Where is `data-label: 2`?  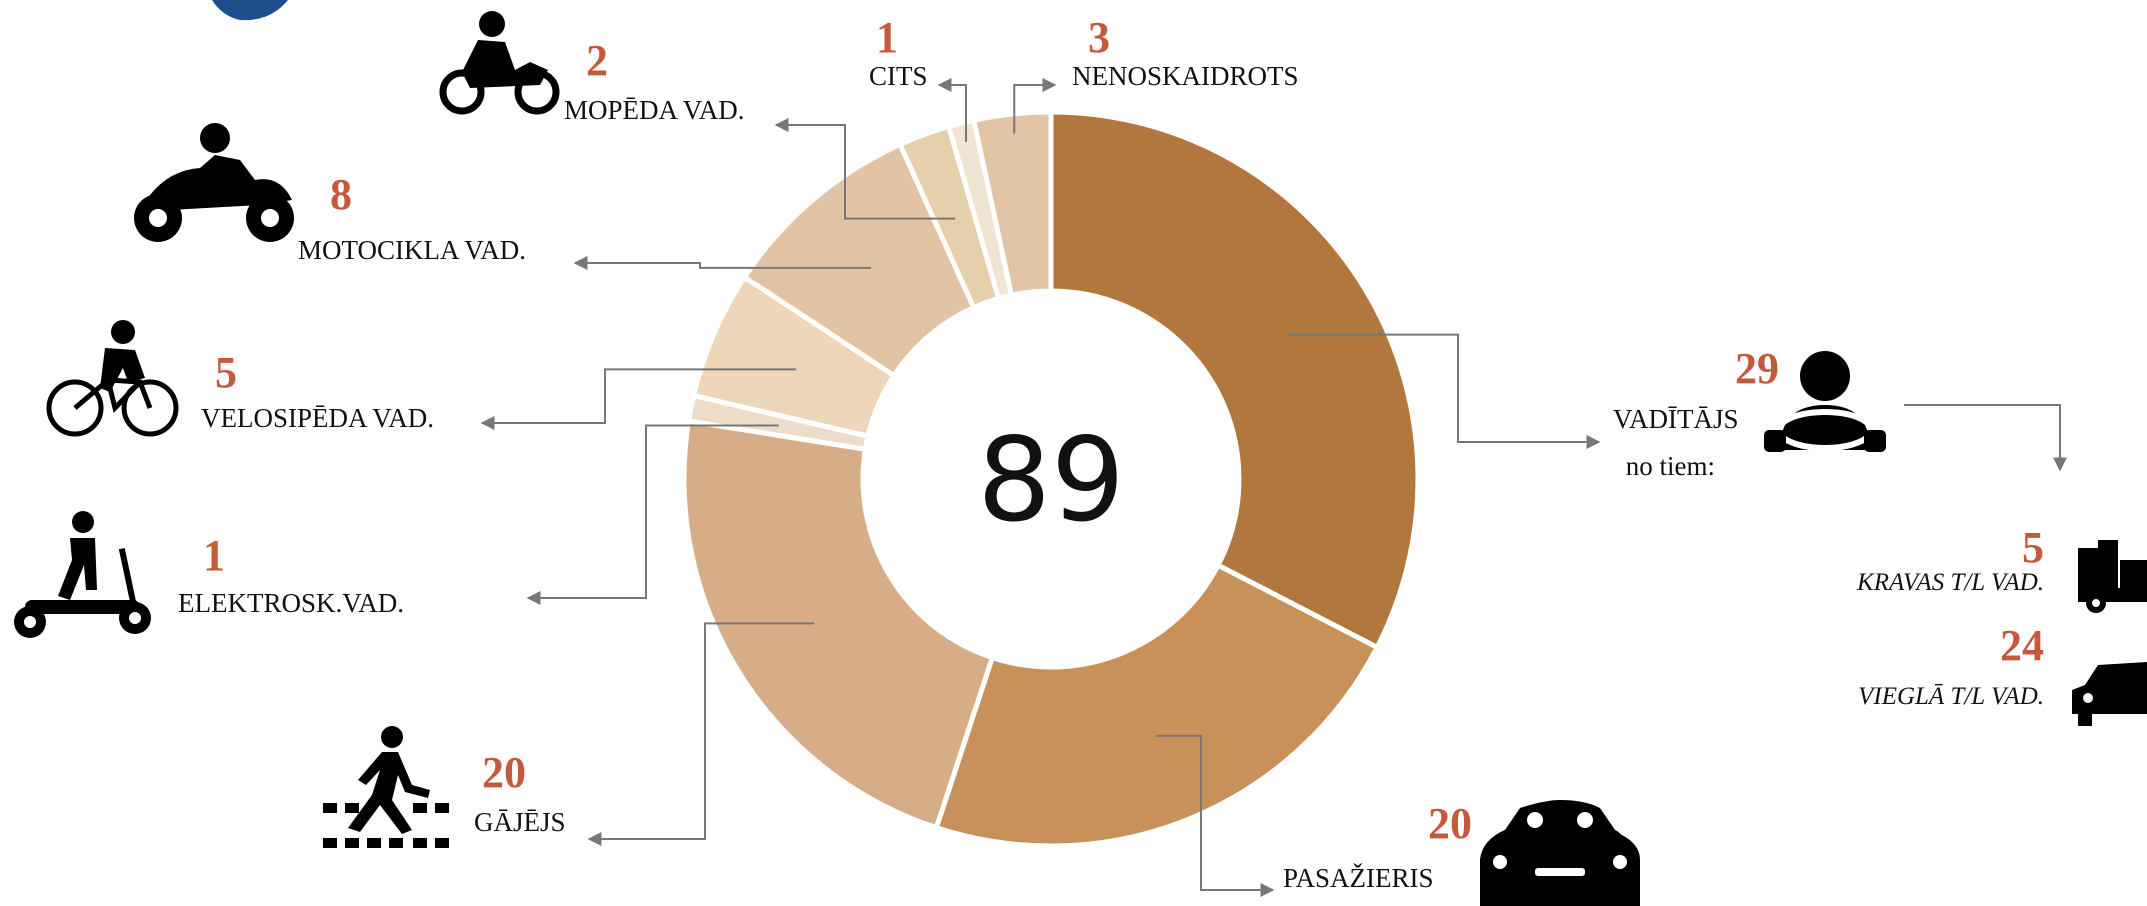 data-label: 2 is located at coordinates (597, 60).